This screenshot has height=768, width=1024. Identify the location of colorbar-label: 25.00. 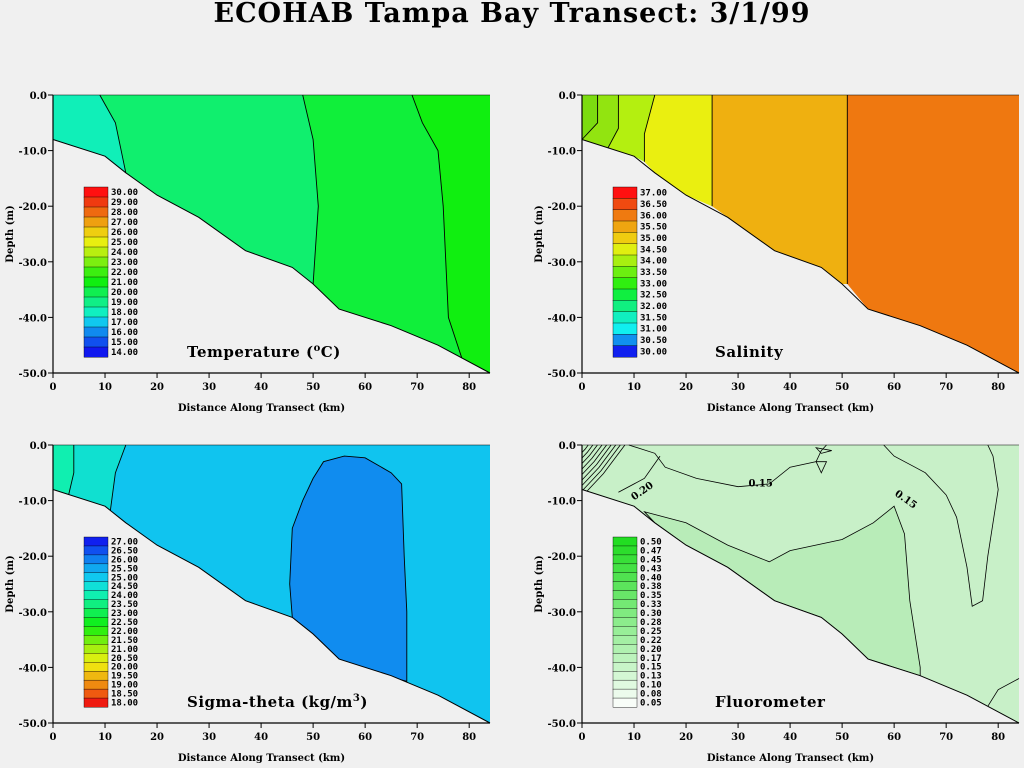
(124, 578).